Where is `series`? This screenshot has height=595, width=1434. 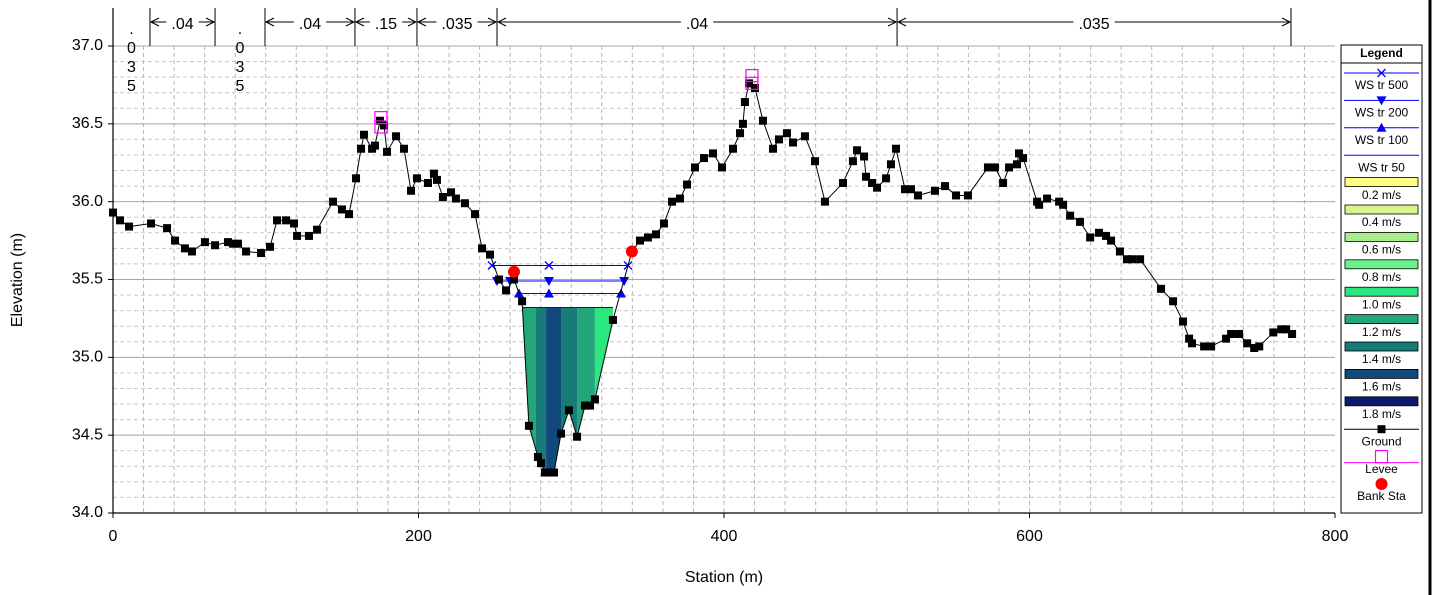
series is located at coordinates (566, 101).